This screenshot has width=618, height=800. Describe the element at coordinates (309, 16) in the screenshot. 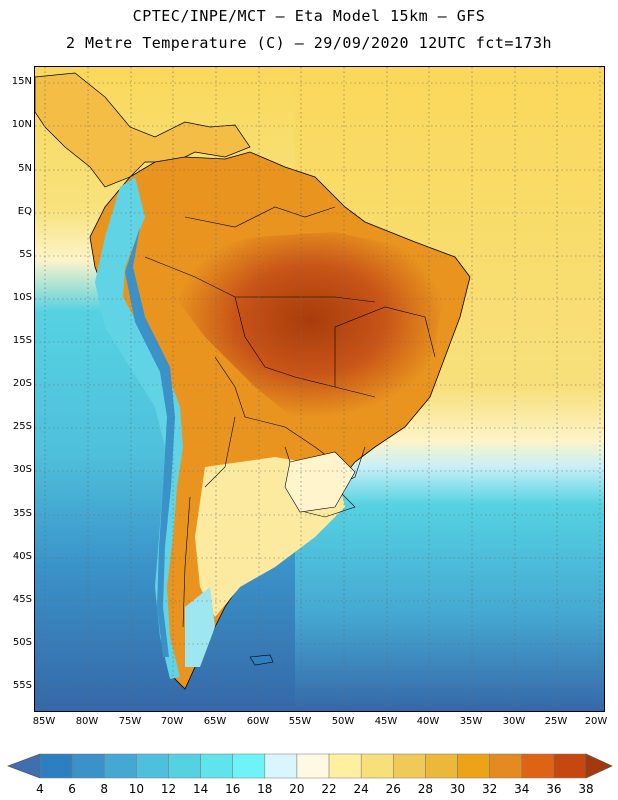

I see `map-title-line1: CPTEC/INPE/MCT – Eta Model 15km – GFS` at that location.